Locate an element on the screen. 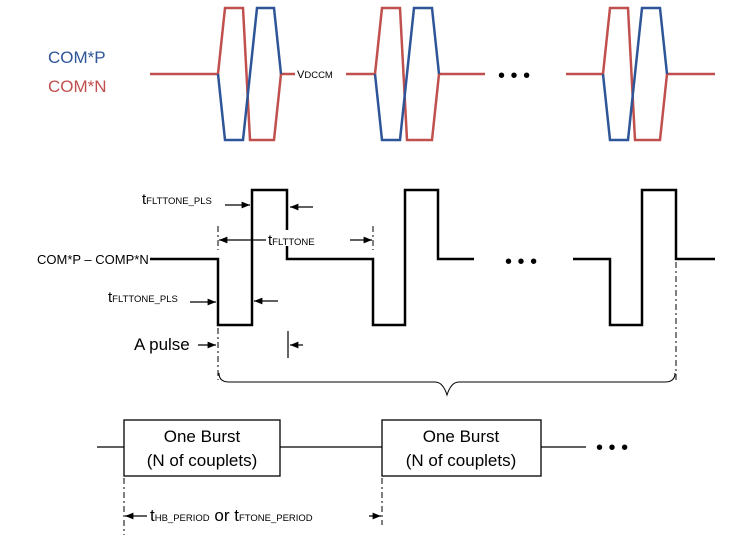 The height and width of the screenshot is (540, 732). burst-2-line2: (N of couplets) is located at coordinates (461, 460).